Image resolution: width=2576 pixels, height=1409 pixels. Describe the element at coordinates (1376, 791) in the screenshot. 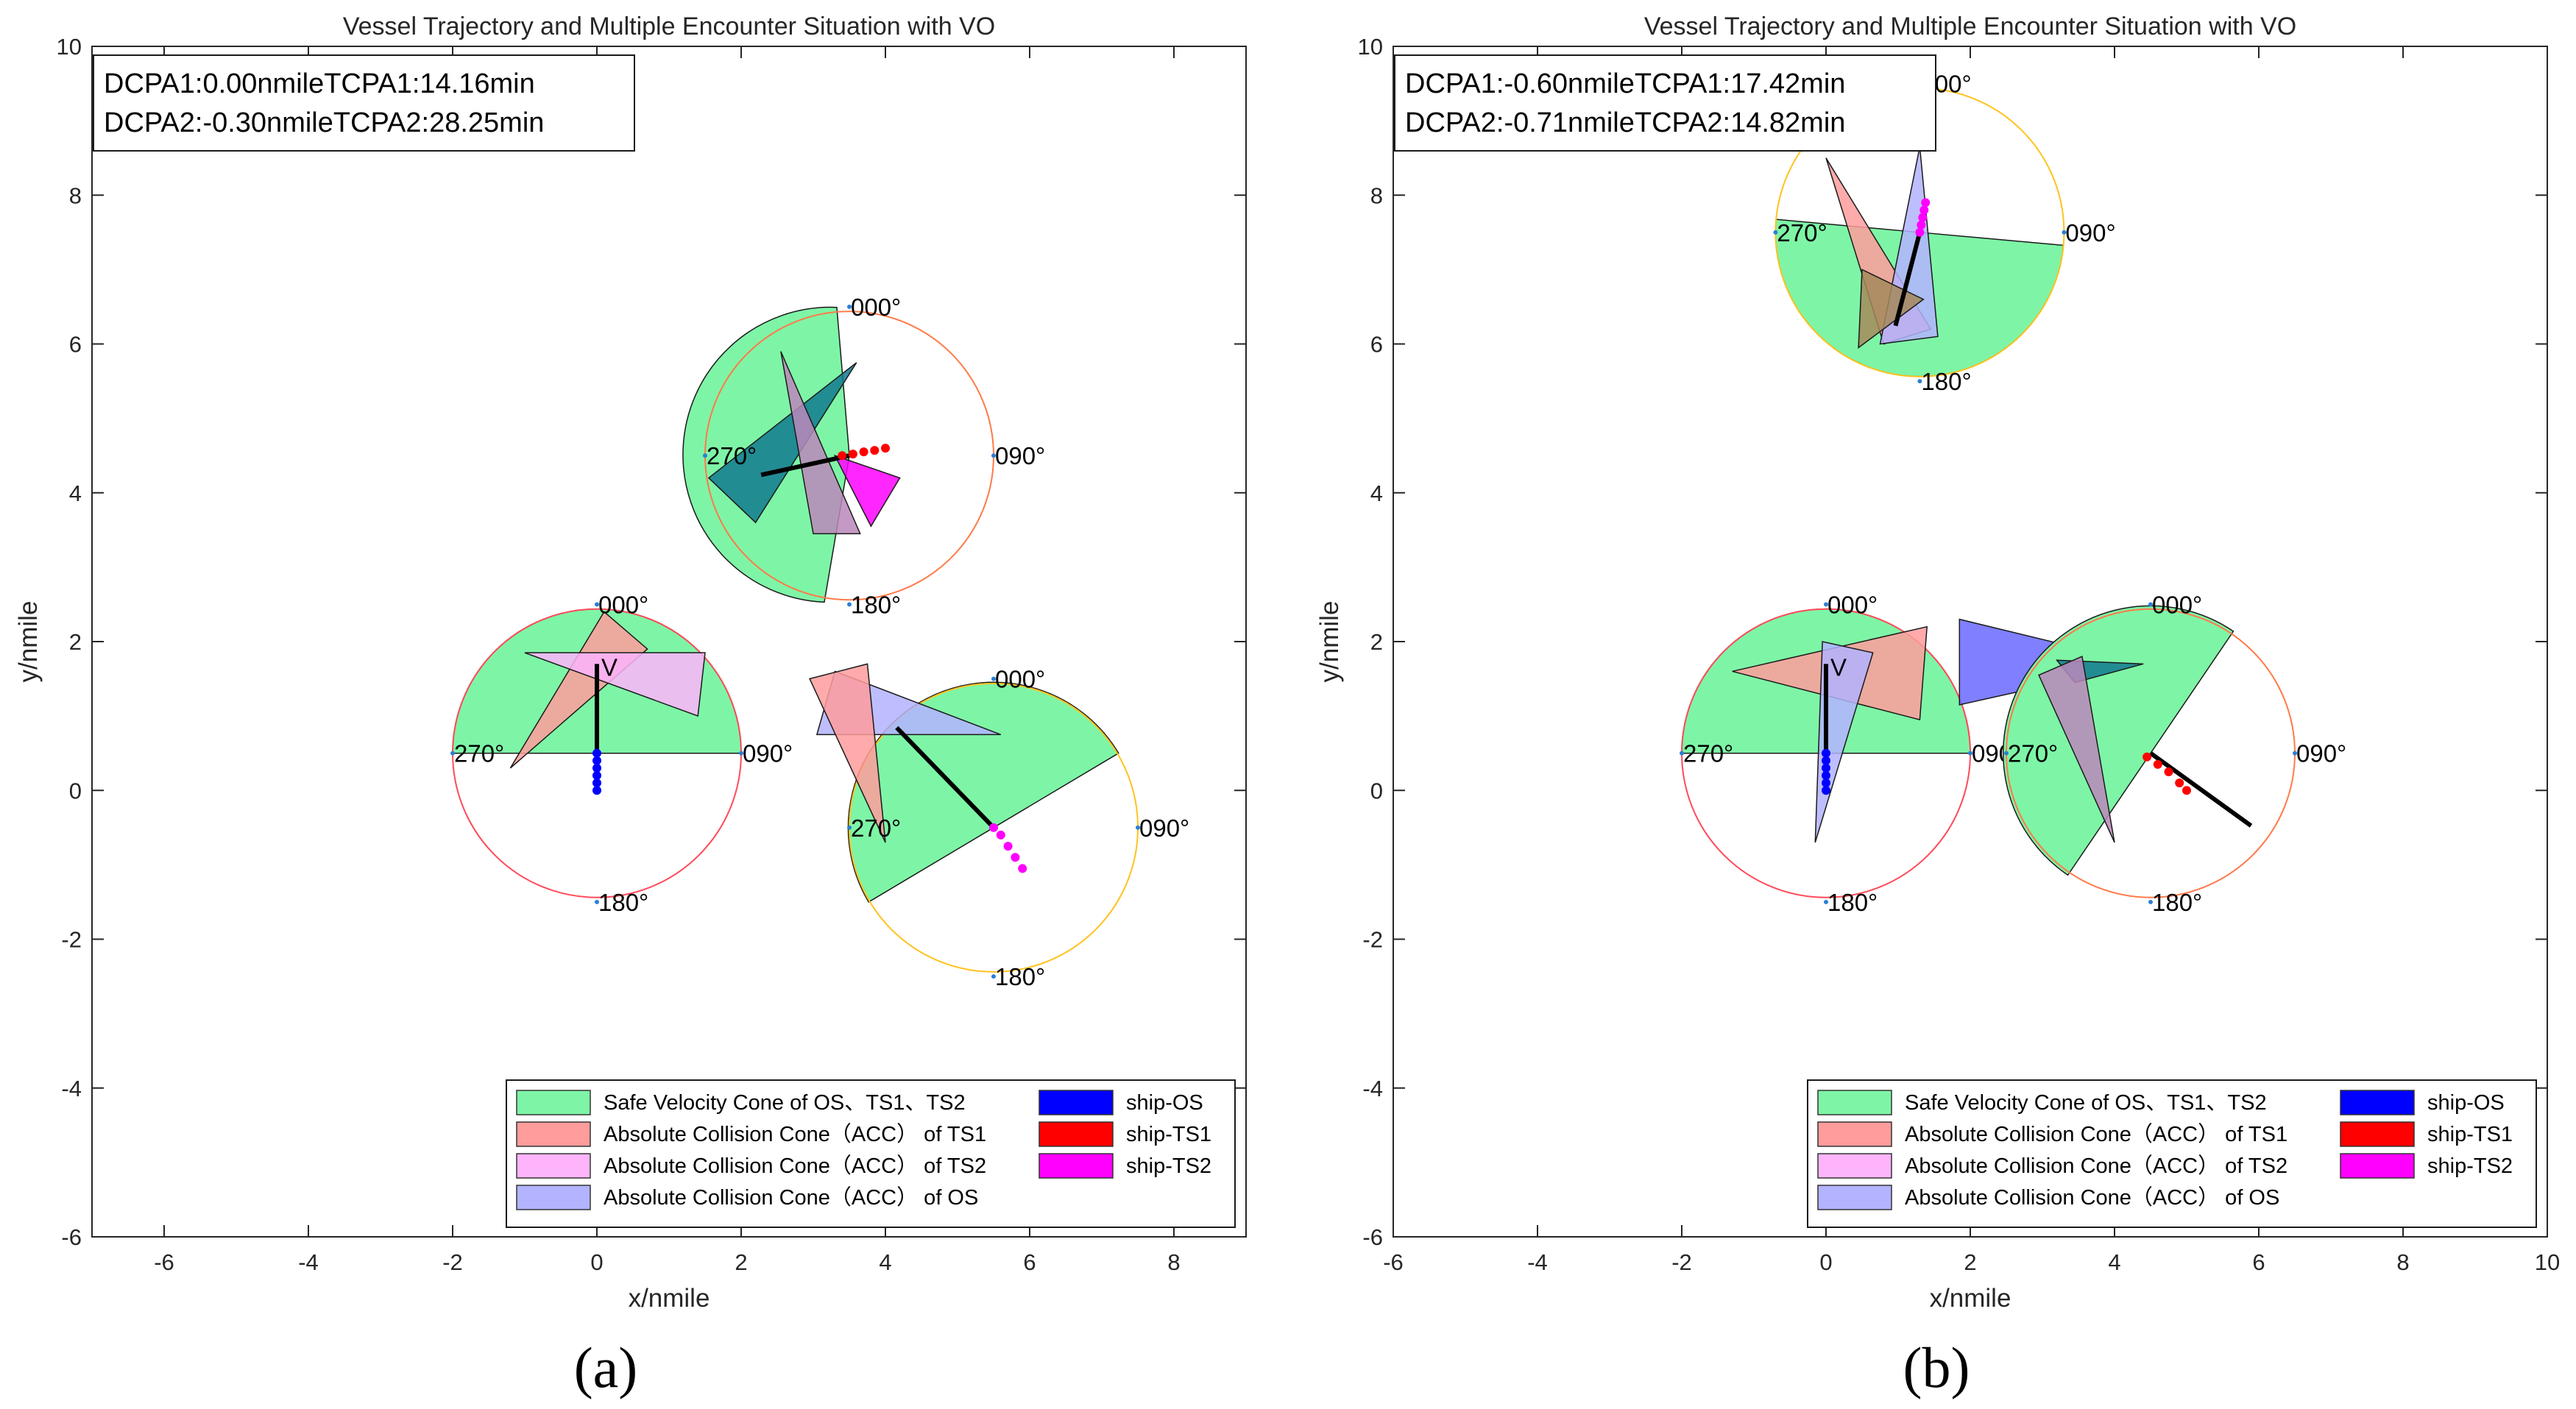

I see `y-tick-label: 0` at that location.